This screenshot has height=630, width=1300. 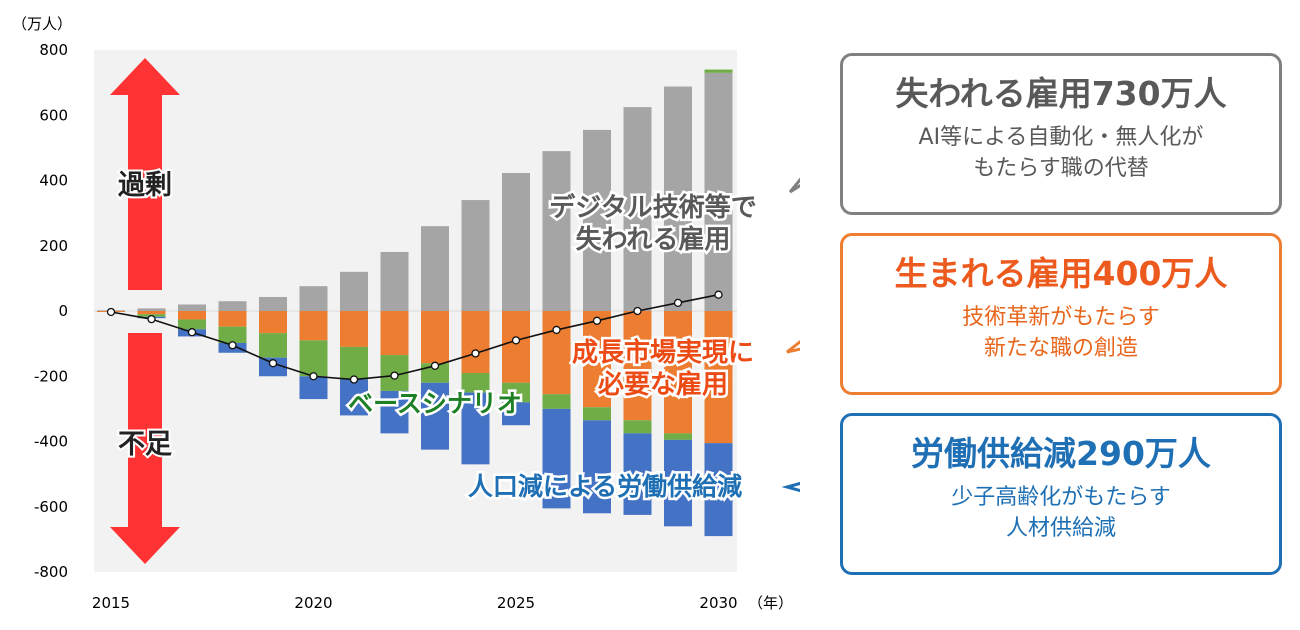 What do you see at coordinates (53, 181) in the screenshot?
I see `y-tick-label: 400` at bounding box center [53, 181].